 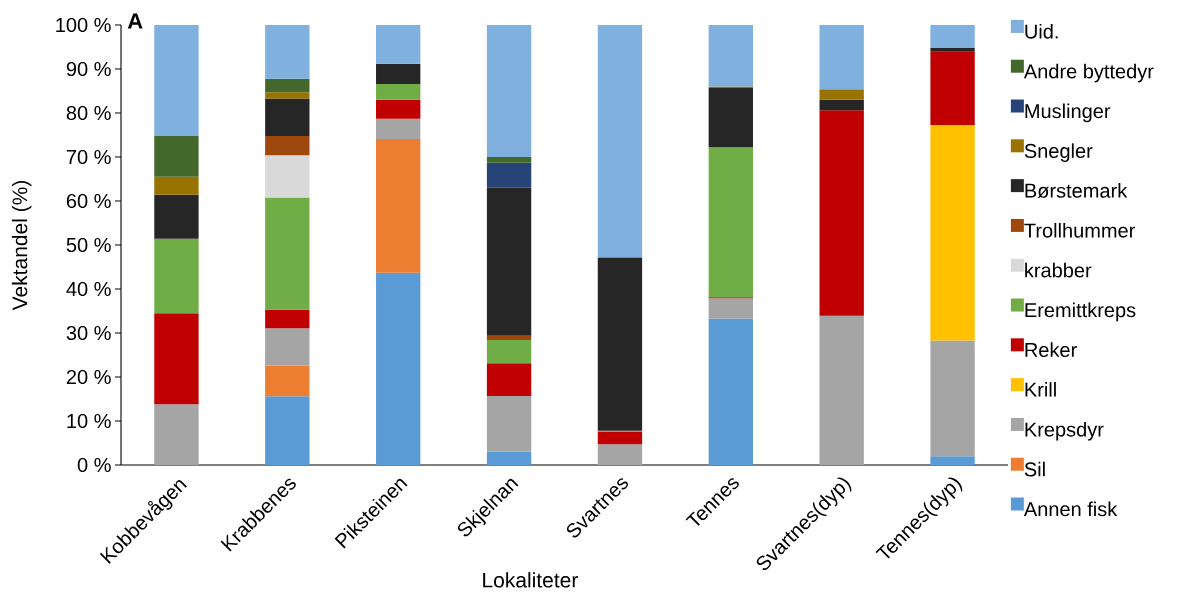 I want to click on y-tick-label: 80 %, so click(x=88, y=113).